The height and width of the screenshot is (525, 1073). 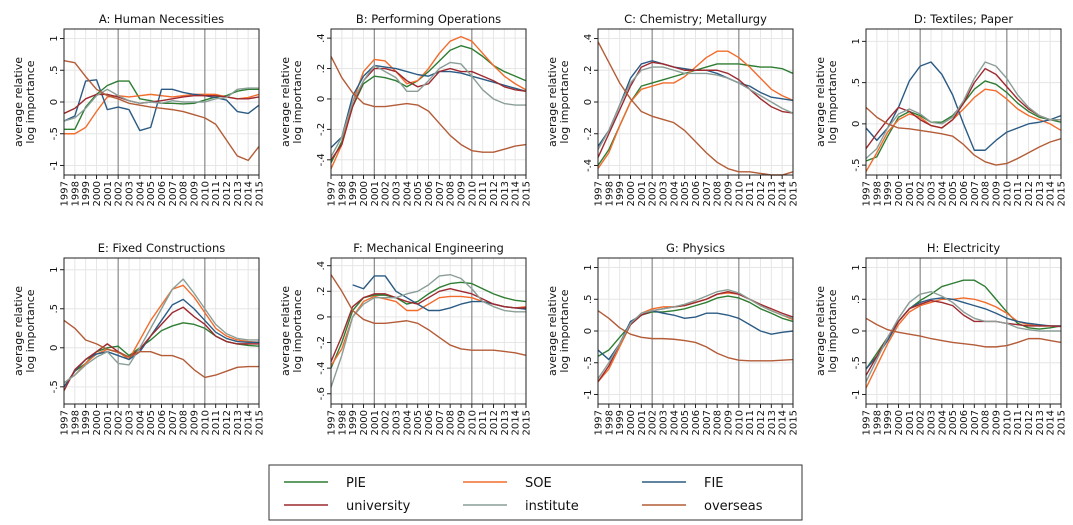 What do you see at coordinates (321, 69) in the screenshot?
I see `y-tick-label: .2` at bounding box center [321, 69].